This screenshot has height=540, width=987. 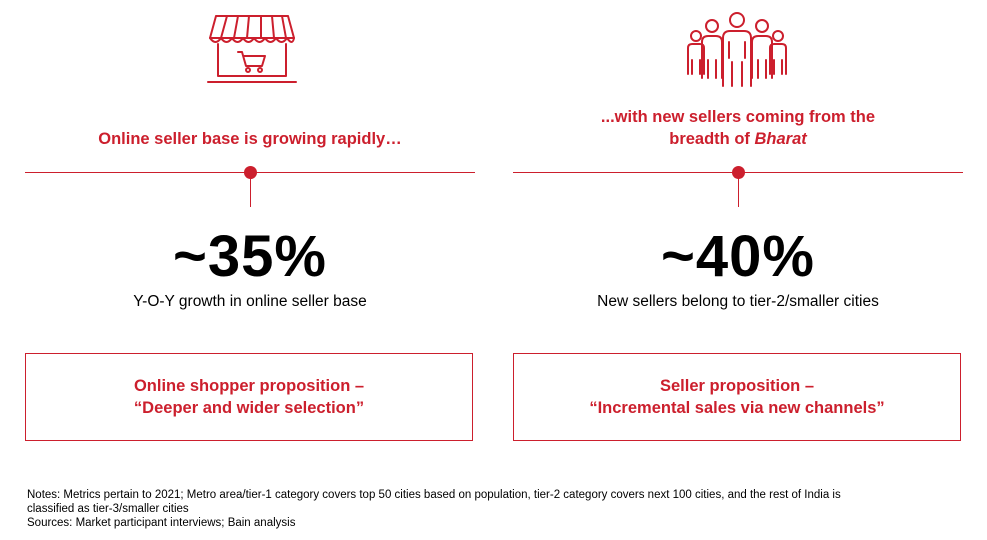 I want to click on left-proposition-quote: “Deeper and wider selection”, so click(x=249, y=408).